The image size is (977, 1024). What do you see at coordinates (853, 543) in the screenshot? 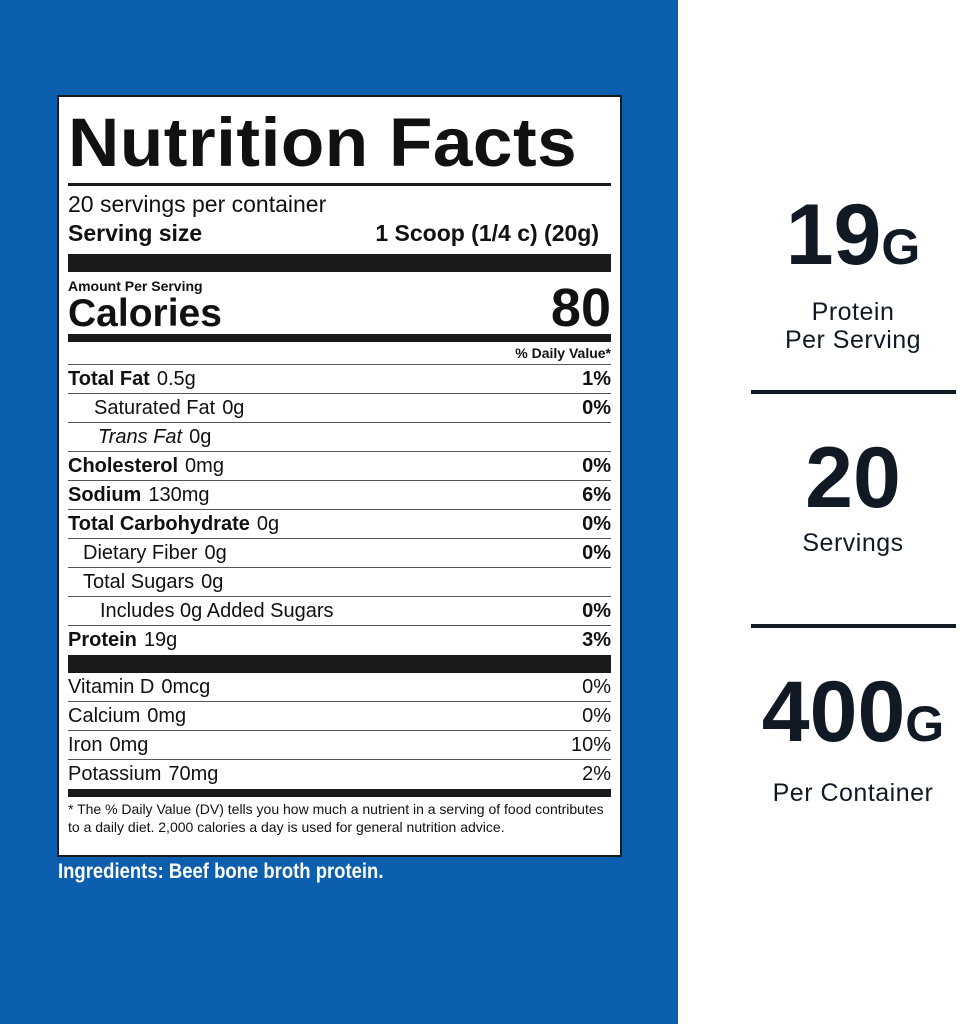
I see `stat-caption: Servings` at bounding box center [853, 543].